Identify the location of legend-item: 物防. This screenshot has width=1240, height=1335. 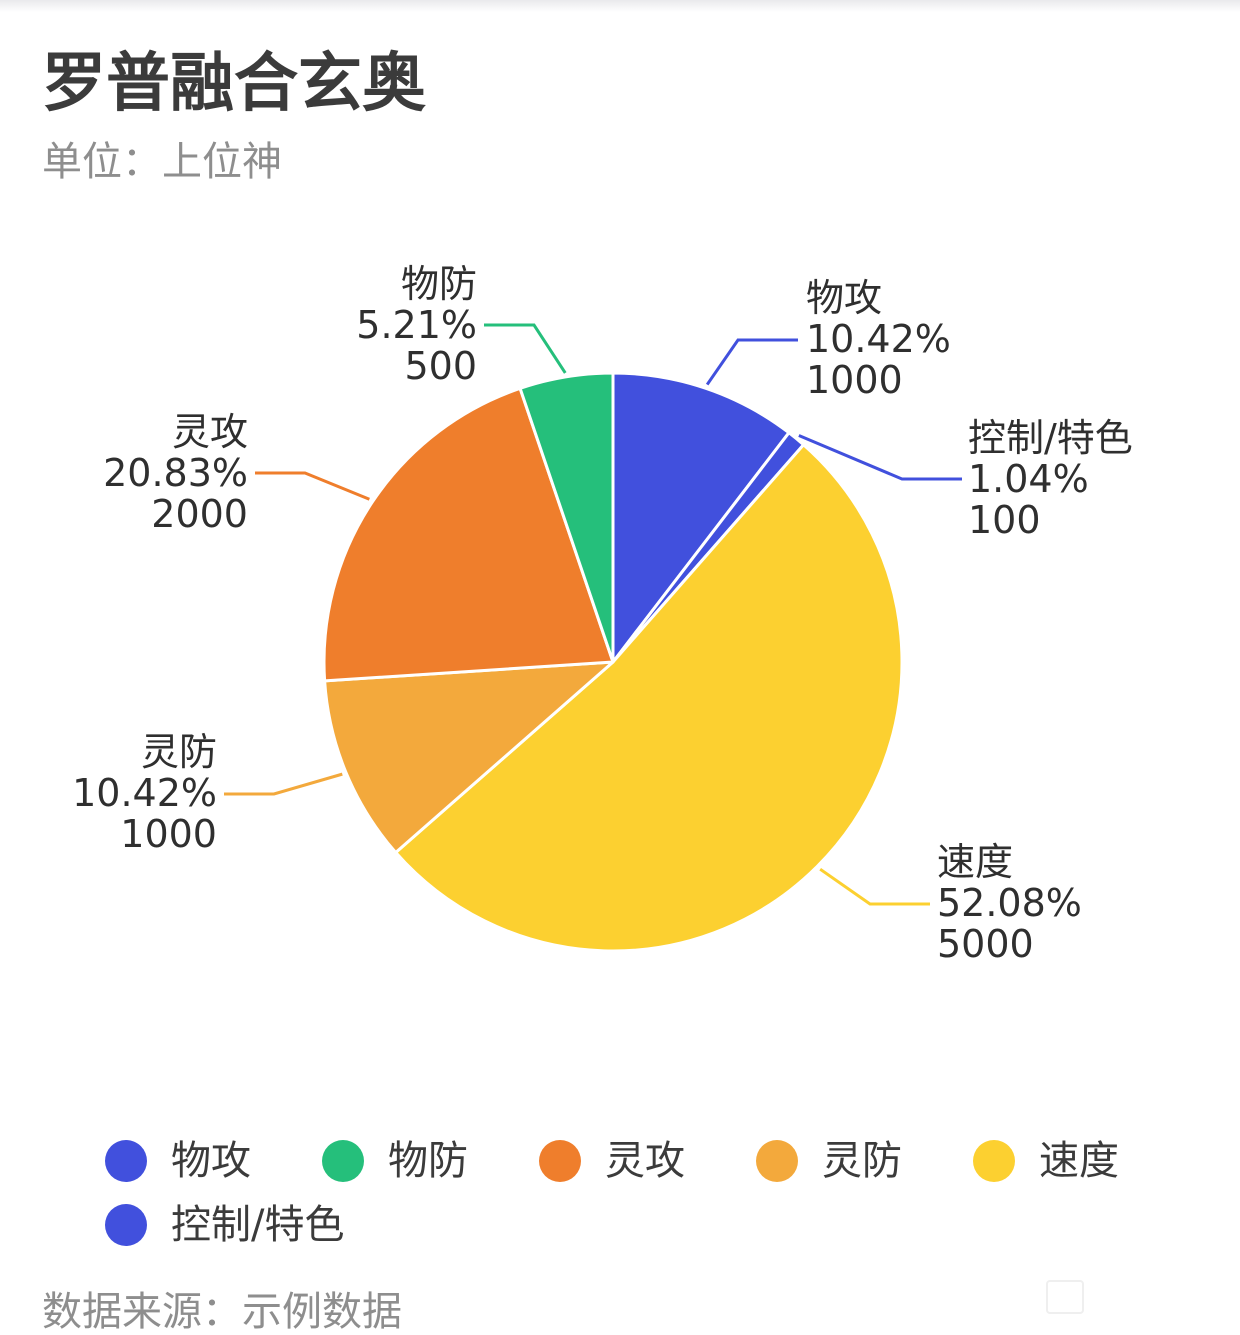
(430, 1161).